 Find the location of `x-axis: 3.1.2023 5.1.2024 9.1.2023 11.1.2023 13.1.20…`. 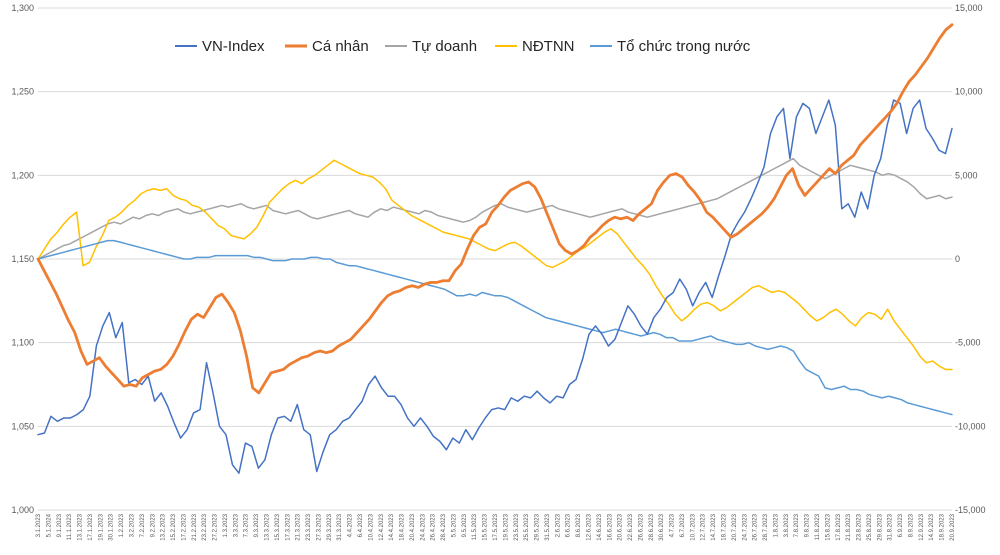

x-axis: 3.1.2023 5.1.2024 9.1.2023 11.1.2023 13.1.20… is located at coordinates (496, 526).